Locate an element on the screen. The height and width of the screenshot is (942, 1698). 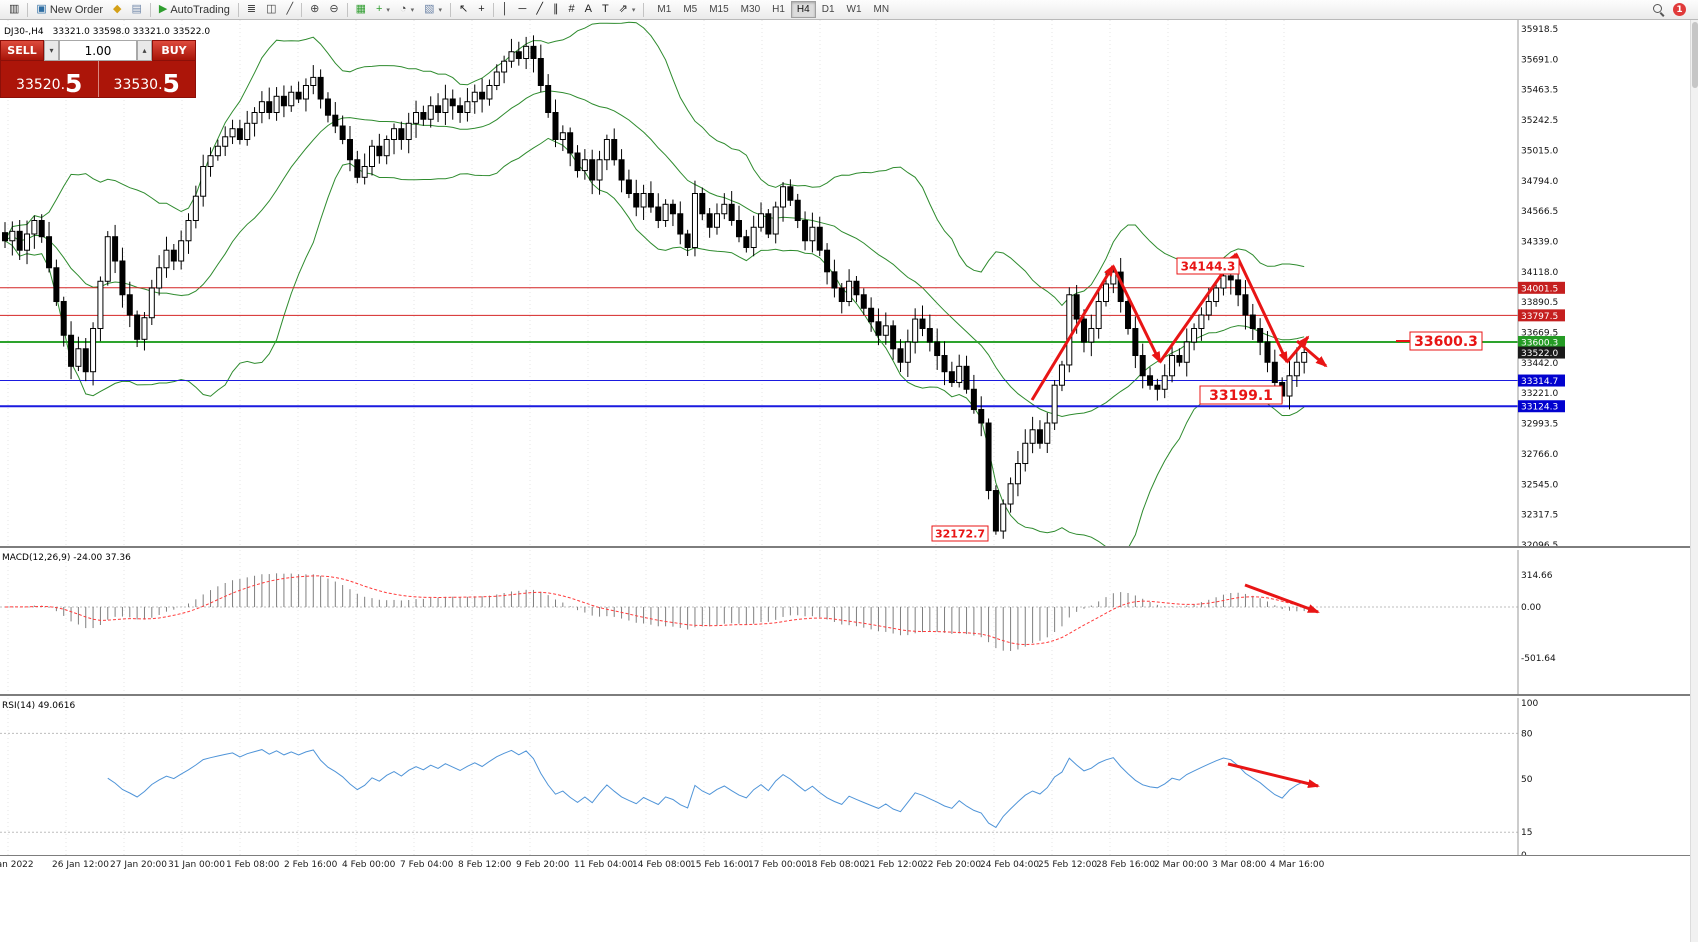
autotrading-button-label: AutoTrading is located at coordinates (200, 9).